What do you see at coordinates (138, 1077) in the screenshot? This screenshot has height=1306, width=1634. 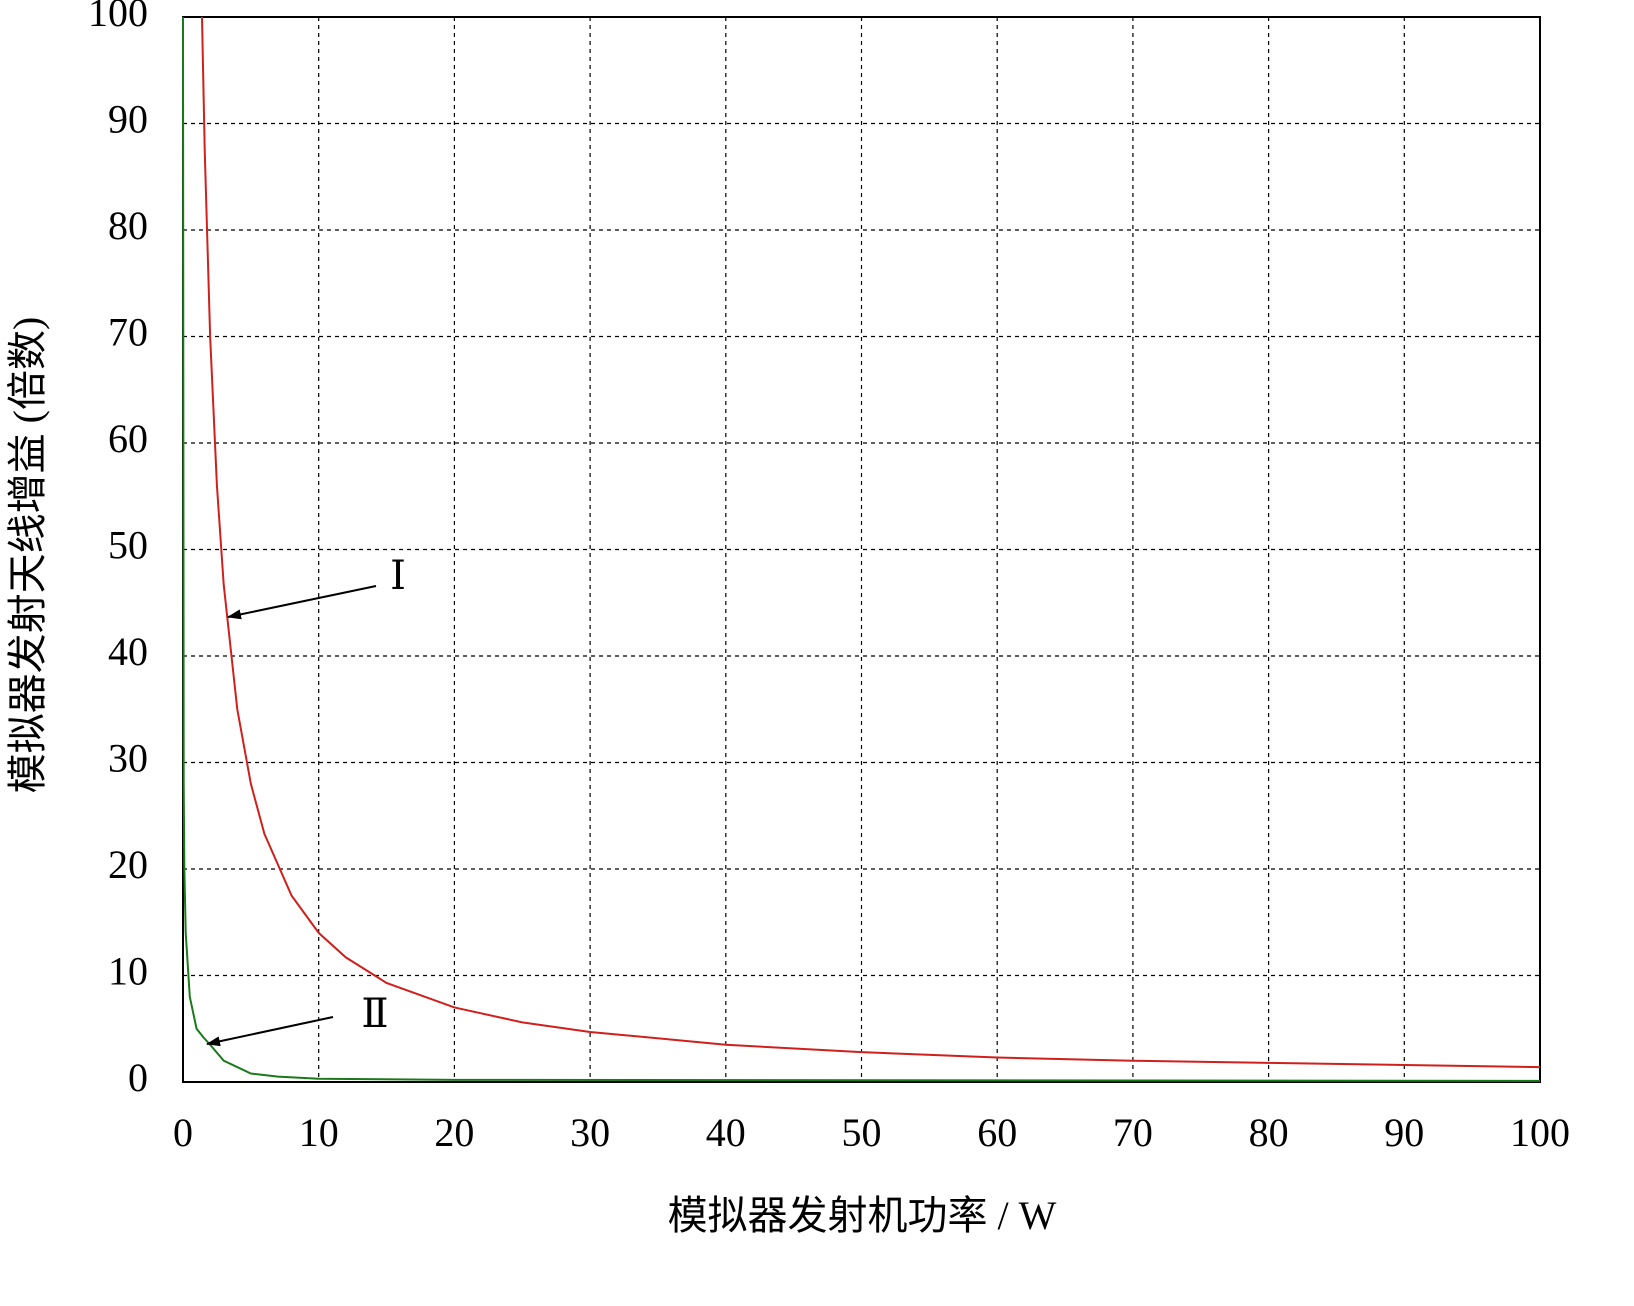 I see `y-tick-label: 0` at bounding box center [138, 1077].